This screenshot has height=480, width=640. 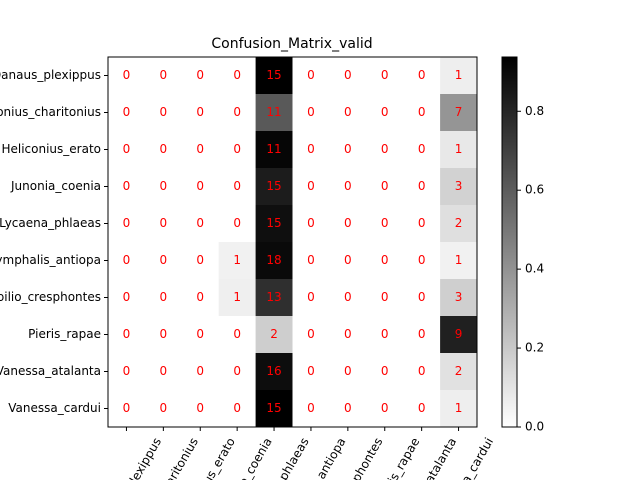 I want to click on y-tick-label: Papilio_cresphontes, so click(x=50, y=297).